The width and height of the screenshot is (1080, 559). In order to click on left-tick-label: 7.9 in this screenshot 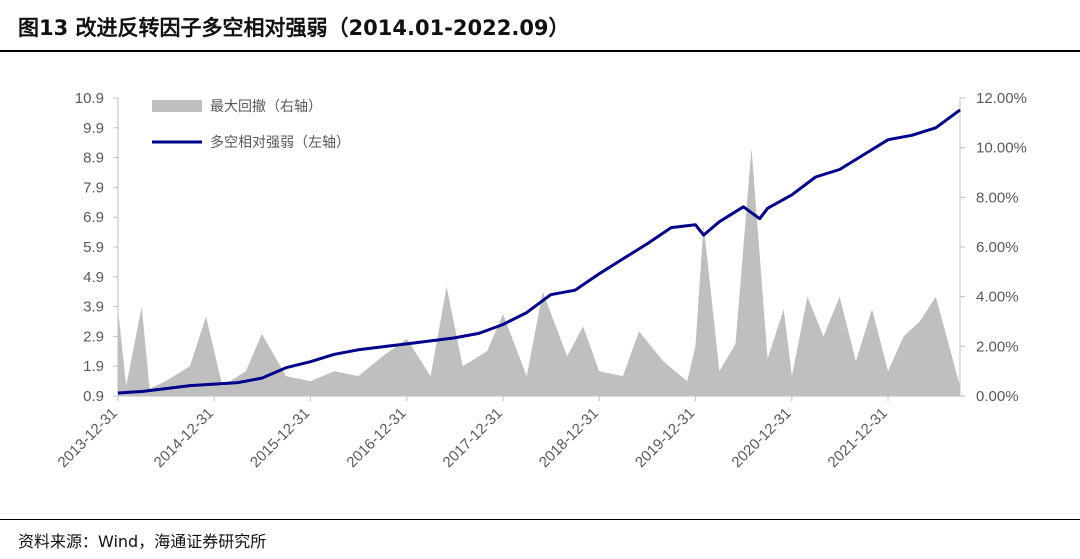, I will do `click(93, 187)`.